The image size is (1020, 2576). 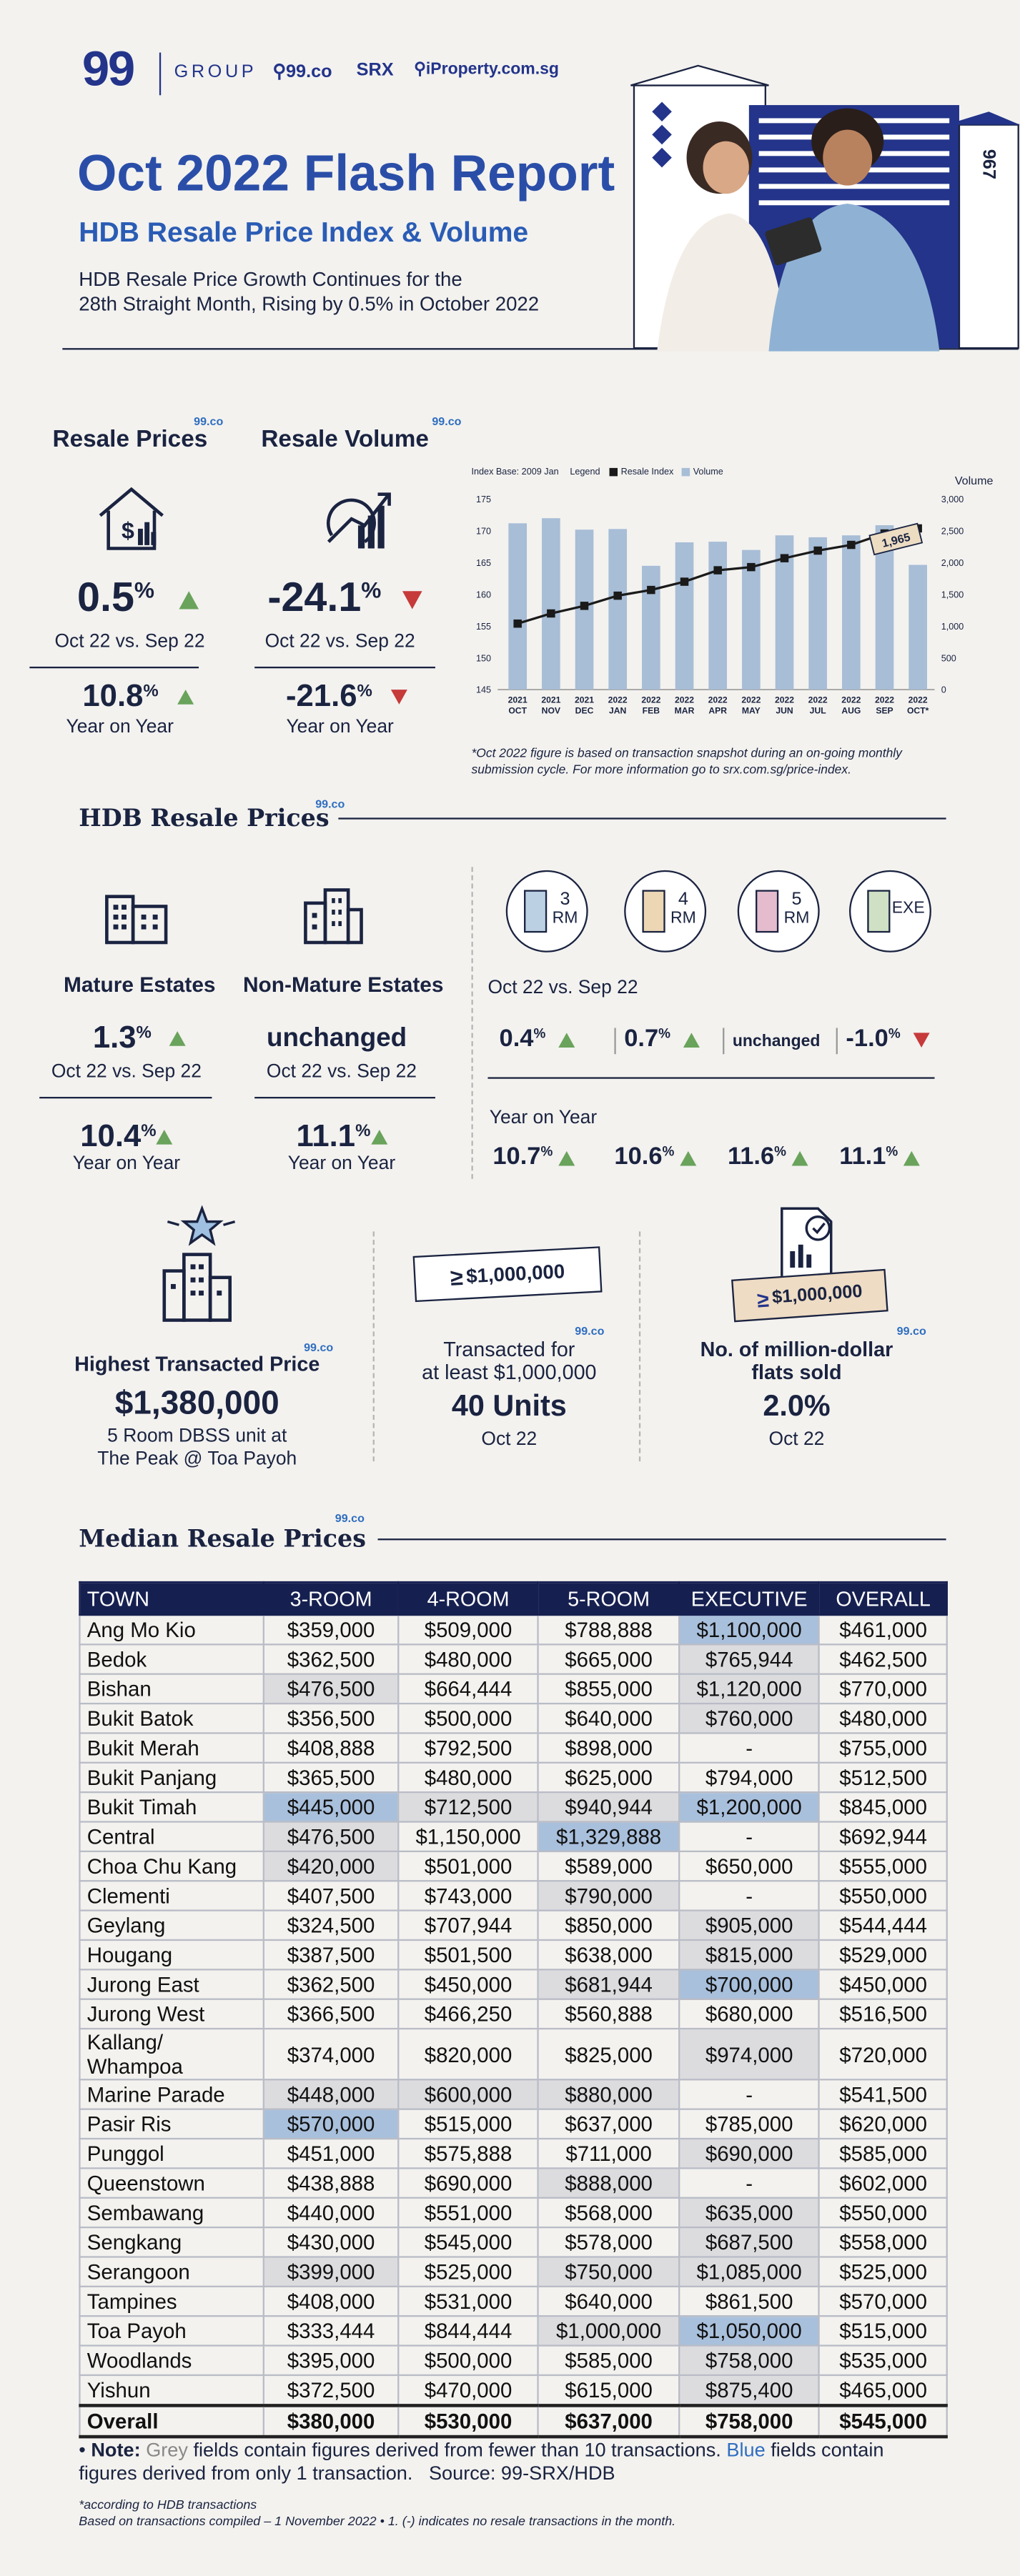 What do you see at coordinates (884, 710) in the screenshot?
I see `x-tick-month: SEP` at bounding box center [884, 710].